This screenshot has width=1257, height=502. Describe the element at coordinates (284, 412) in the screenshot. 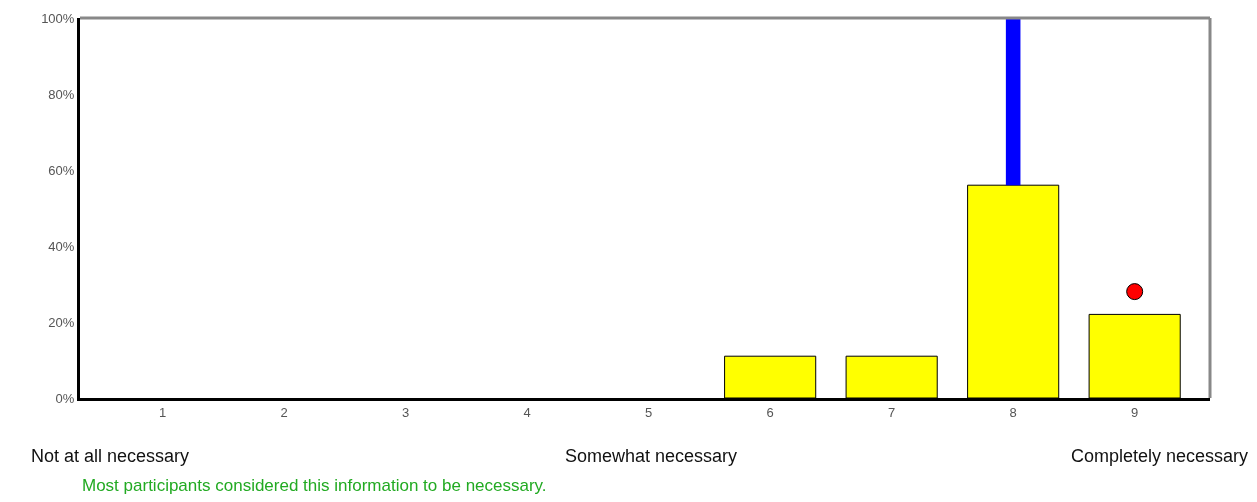

I see `x-tick-label: 2` at that location.